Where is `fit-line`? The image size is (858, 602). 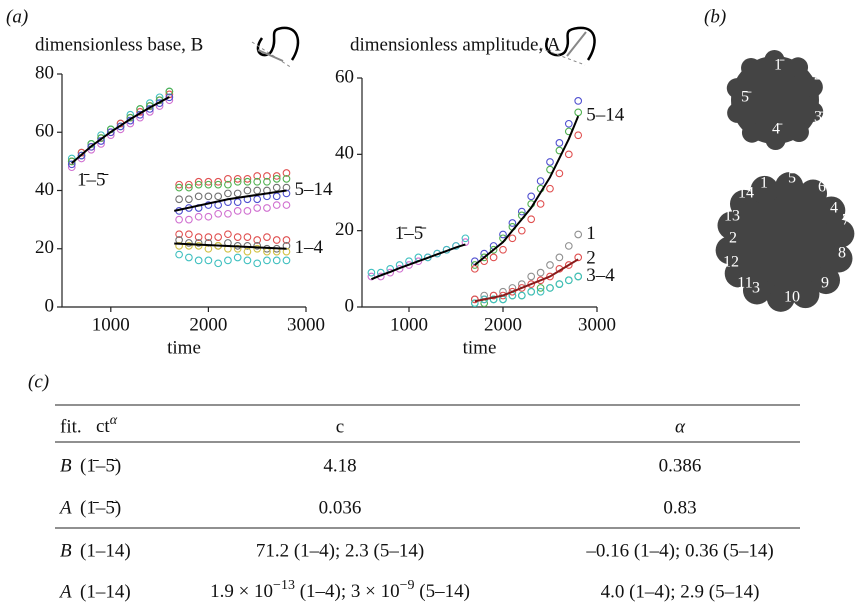 fit-line is located at coordinates (527, 190).